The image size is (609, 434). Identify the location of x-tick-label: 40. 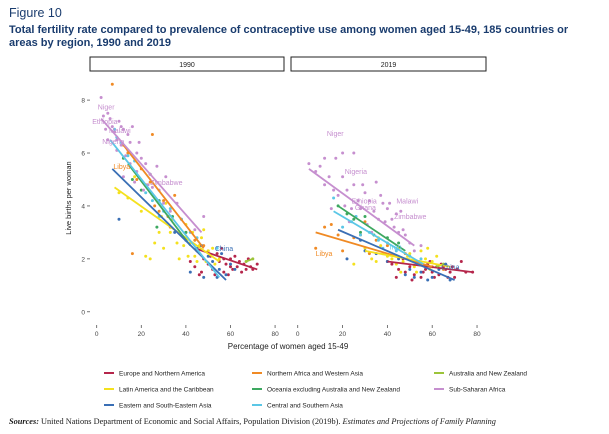
(388, 334).